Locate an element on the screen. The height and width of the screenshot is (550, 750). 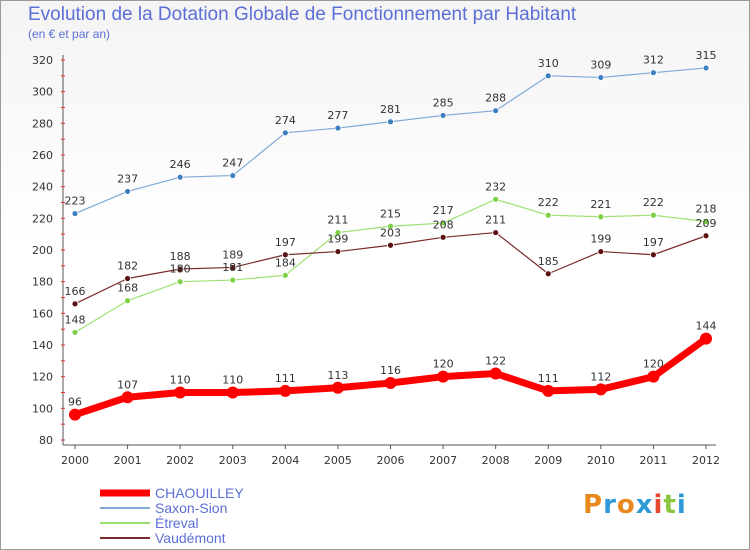
data-label-saxon-sion: 281 is located at coordinates (390, 109).